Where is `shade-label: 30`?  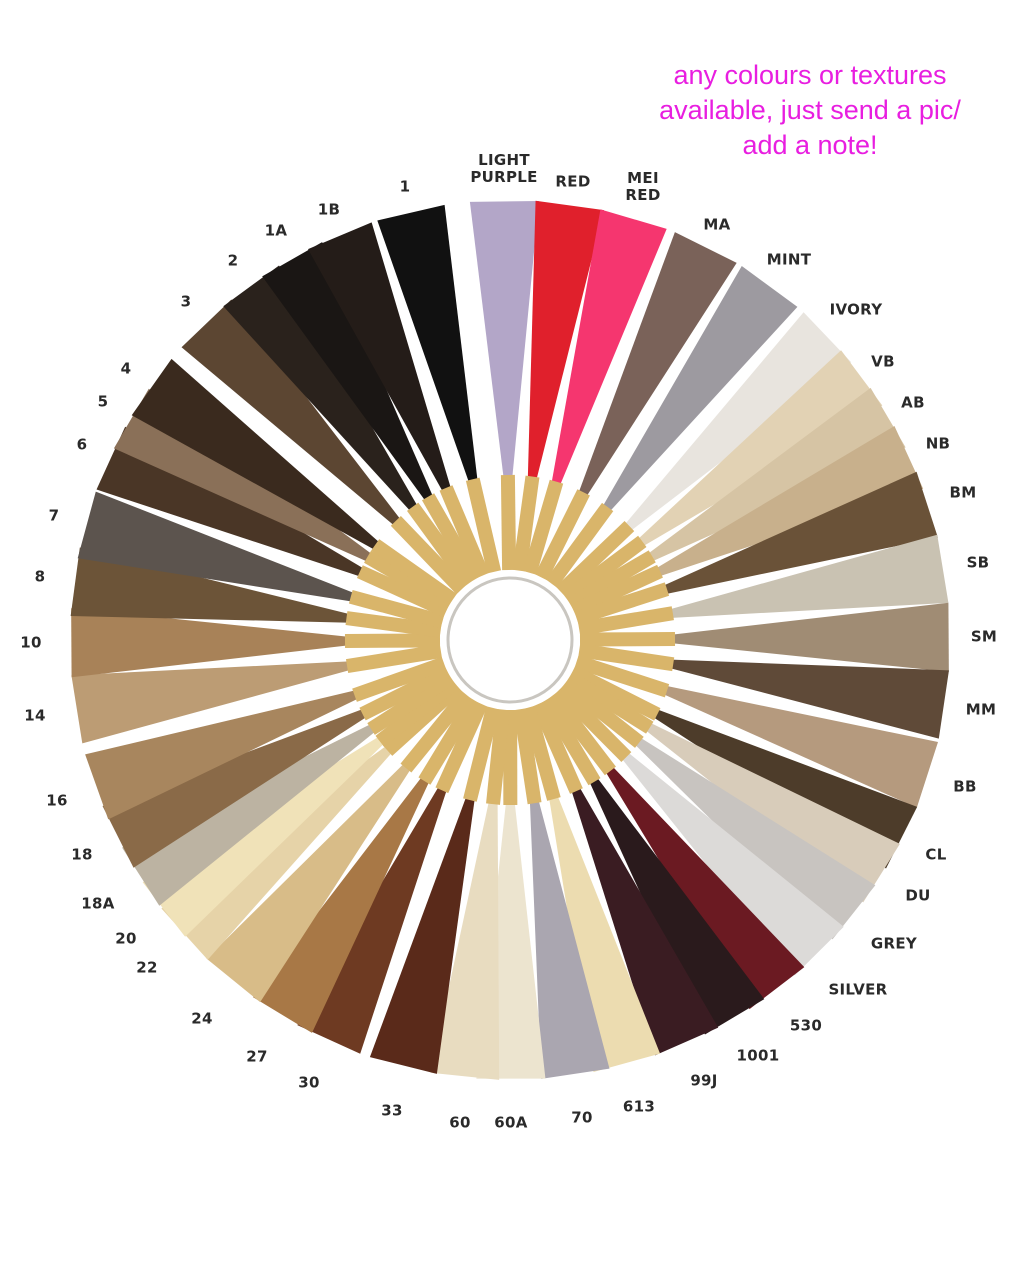 shade-label: 30 is located at coordinates (309, 1082).